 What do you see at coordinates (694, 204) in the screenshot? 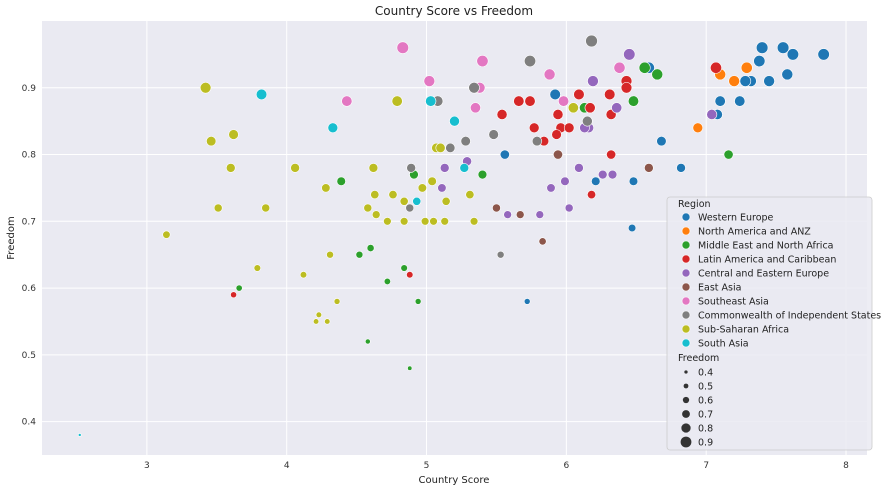
I see `legend-region-title: Region` at bounding box center [694, 204].